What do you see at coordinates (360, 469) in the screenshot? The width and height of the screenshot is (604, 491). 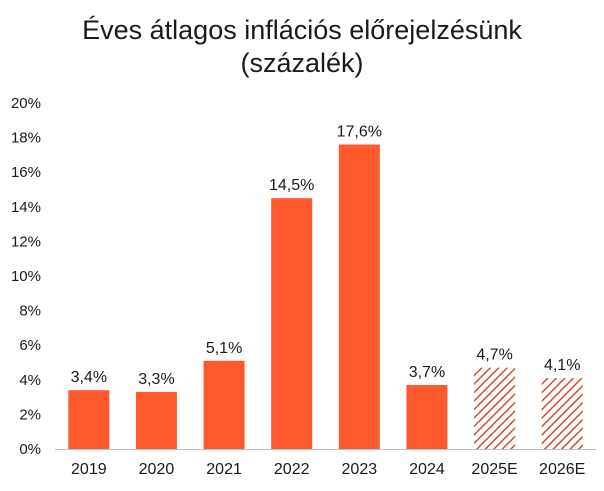 I see `x-tick-label-2023: 2023` at bounding box center [360, 469].